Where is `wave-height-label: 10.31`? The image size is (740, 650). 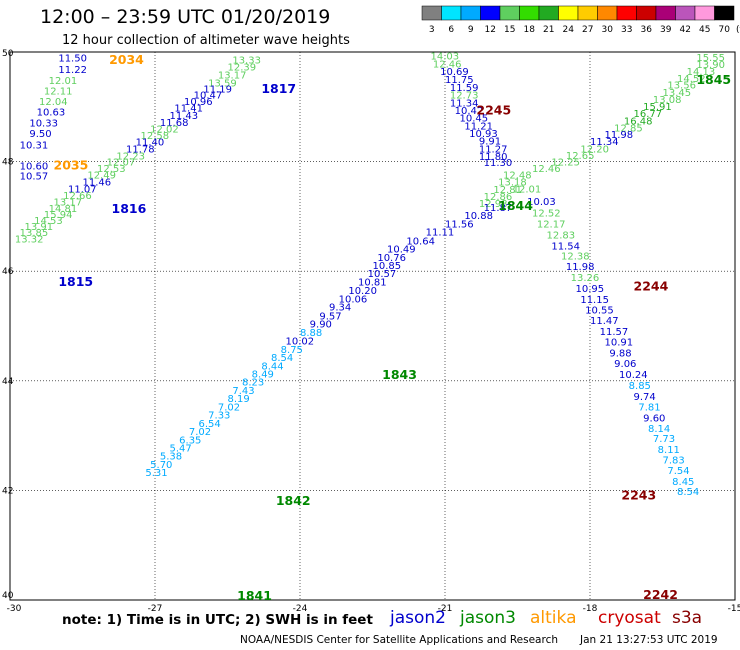 wave-height-label: 10.31 is located at coordinates (34, 145).